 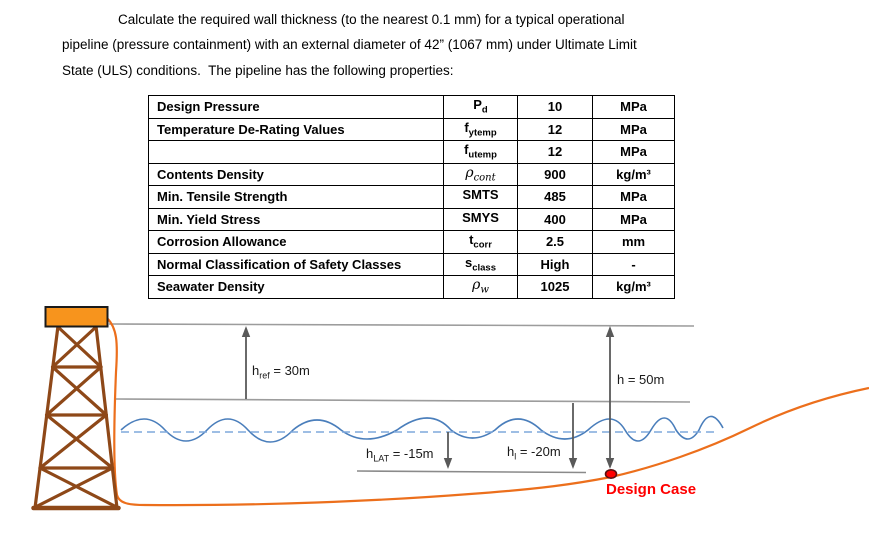 What do you see at coordinates (471, 472) in the screenshot?
I see `reference-line-bottom` at bounding box center [471, 472].